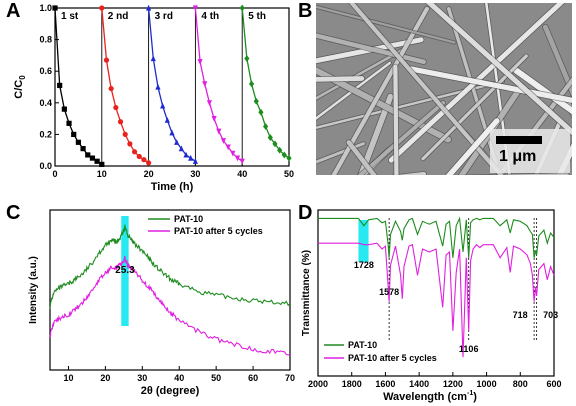 This screenshot has height=406, width=576. Describe the element at coordinates (170, 391) in the screenshot. I see `x-axis-label: 2θ (degree)` at that location.